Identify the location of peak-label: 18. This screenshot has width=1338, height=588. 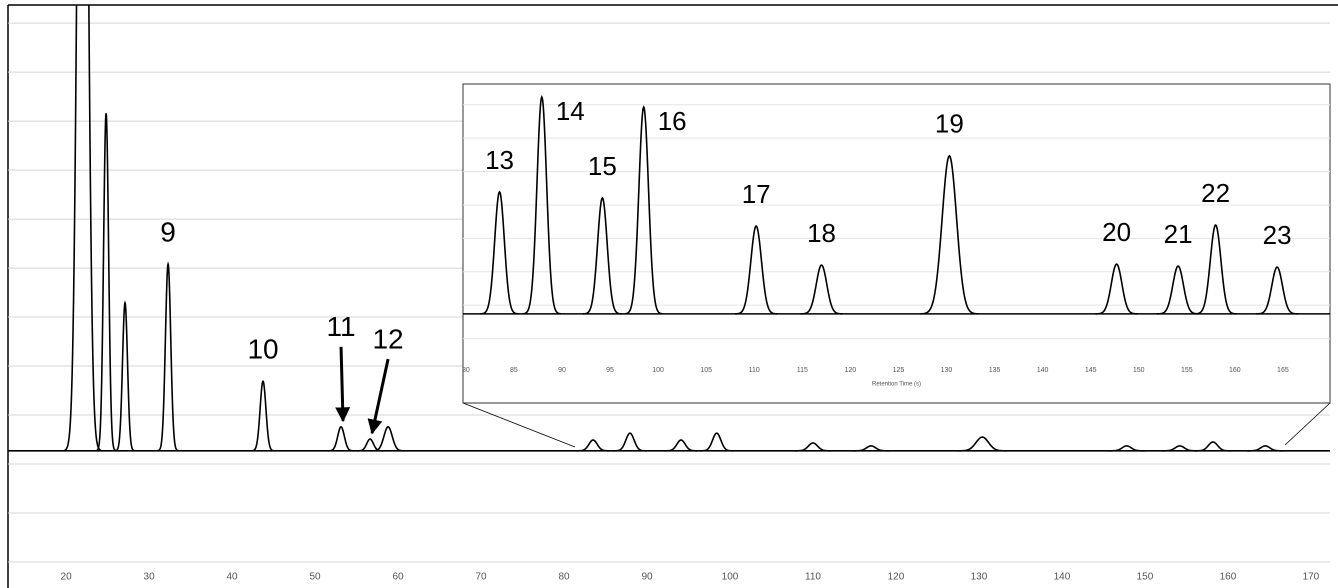
(821, 233).